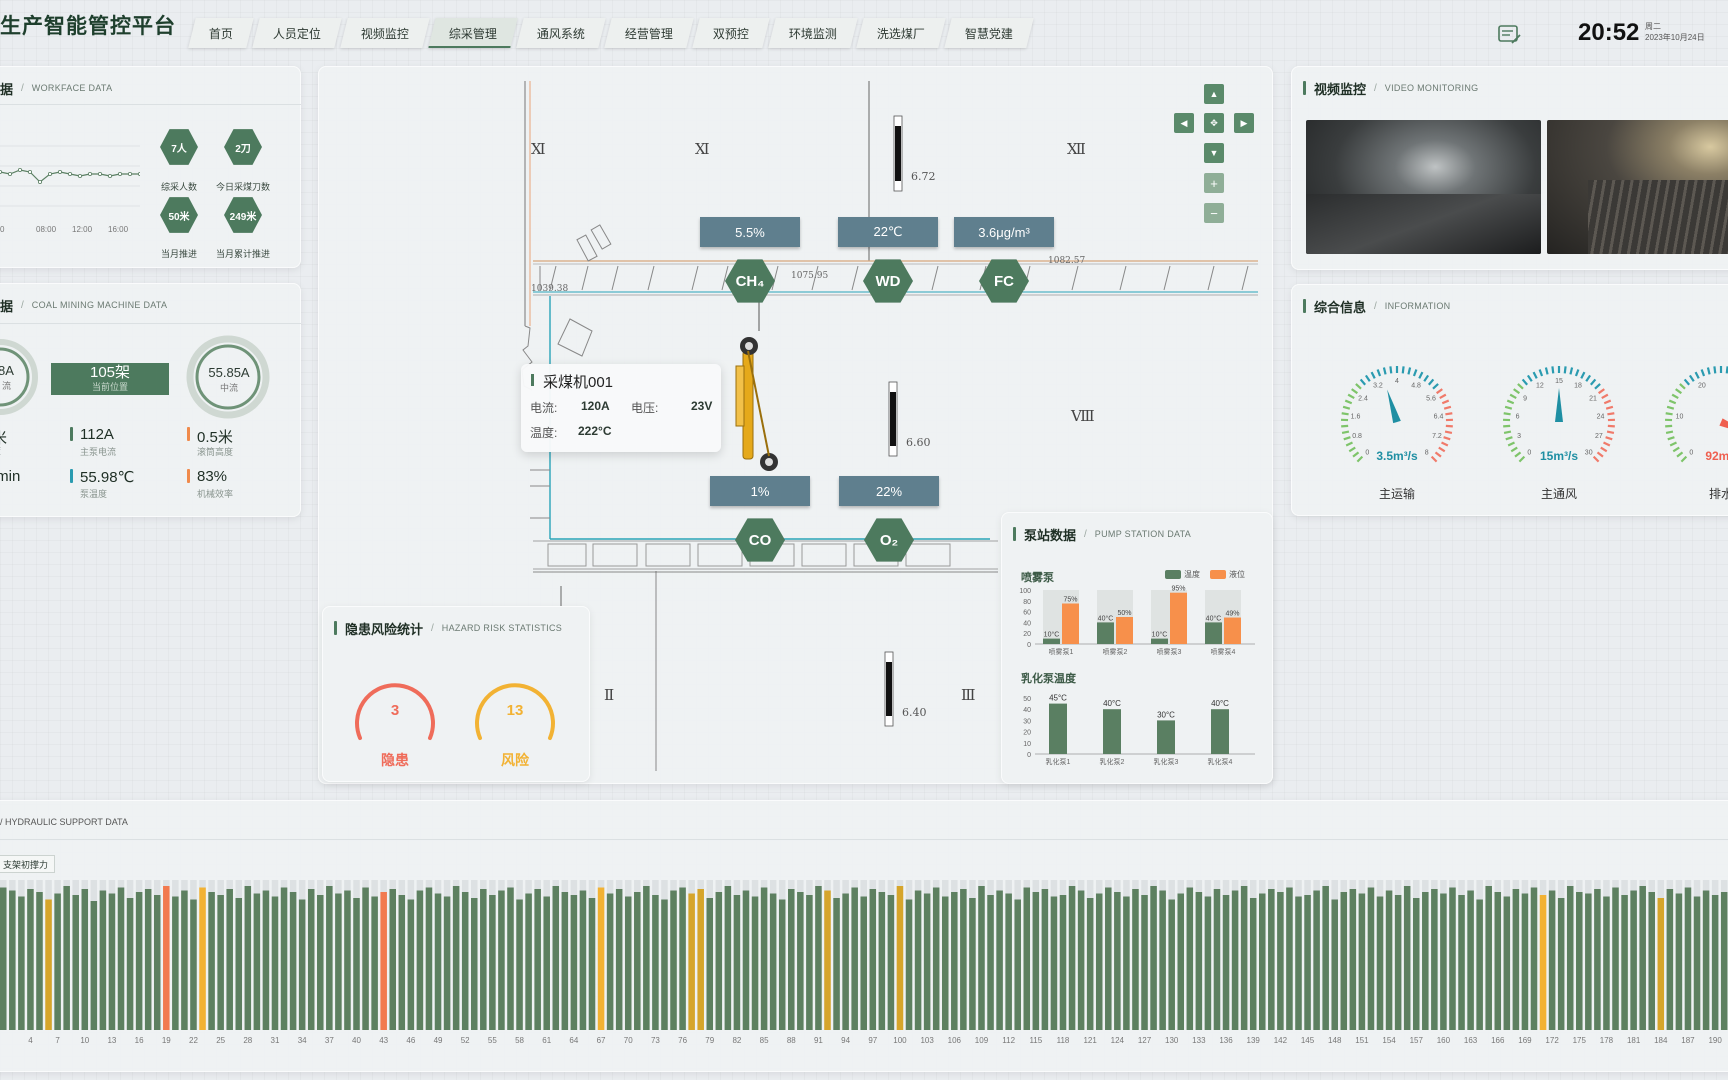 The height and width of the screenshot is (1080, 1728). What do you see at coordinates (1004, 232) in the screenshot?
I see `dust-value-box: 3.6μg/m³` at bounding box center [1004, 232].